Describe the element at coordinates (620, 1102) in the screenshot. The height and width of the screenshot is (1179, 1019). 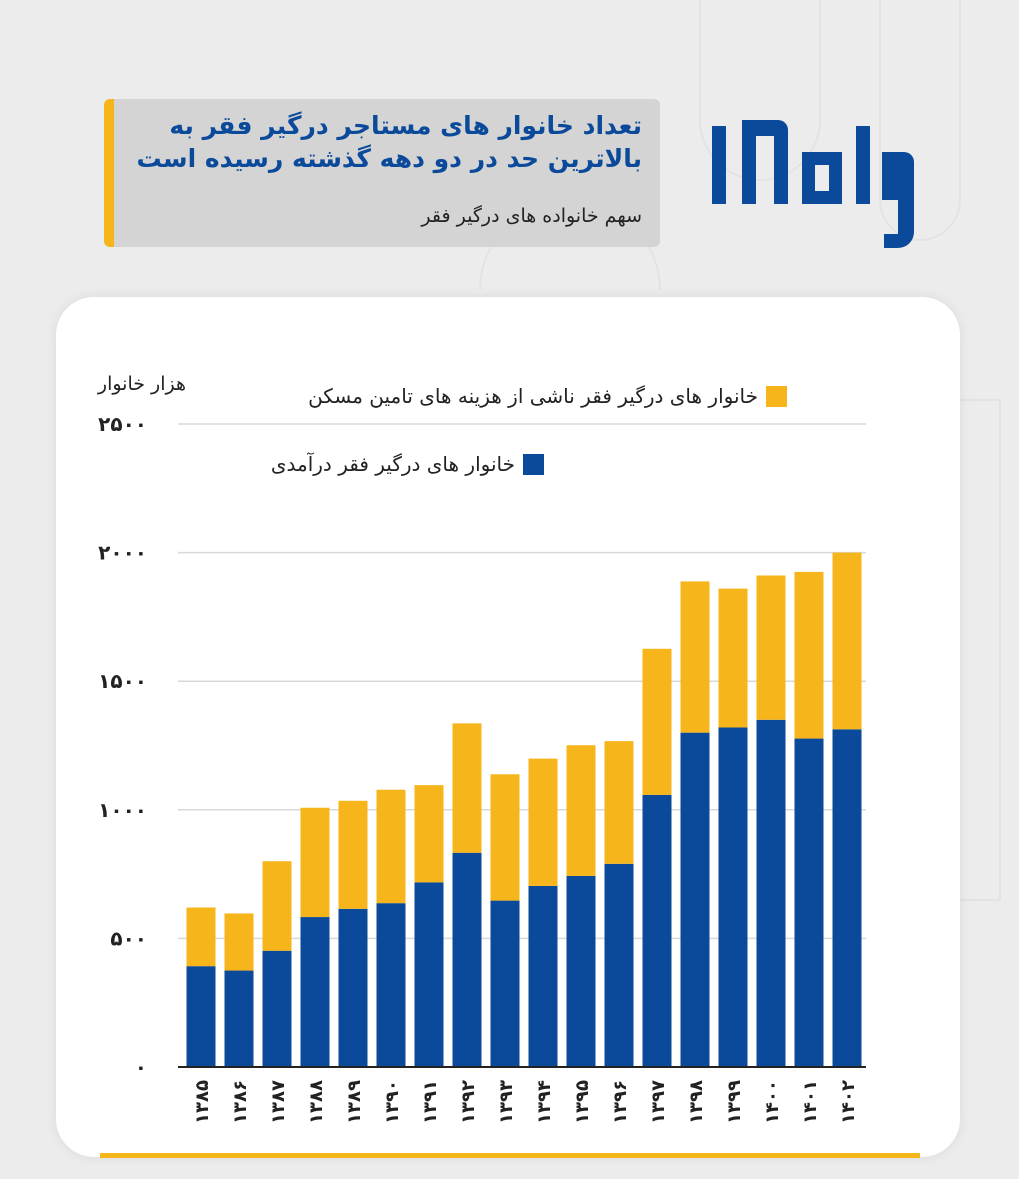
I see `x-tick-label: ۱۳۹۶` at that location.